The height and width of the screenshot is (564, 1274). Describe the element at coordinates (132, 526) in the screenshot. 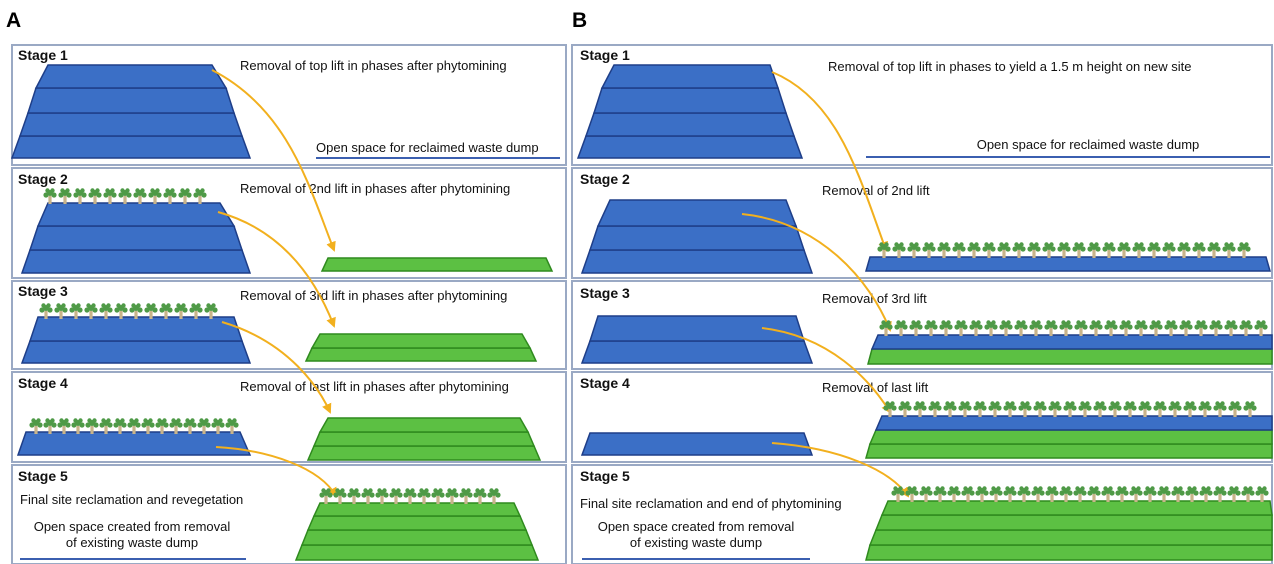

I see `panel-a-open-space-created-line1: Open space created from removal` at that location.